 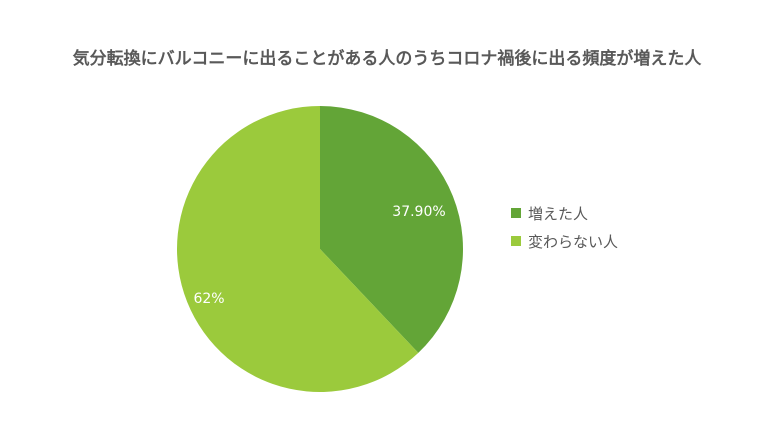 I want to click on legend-label: 変わらない人, so click(x=573, y=241).